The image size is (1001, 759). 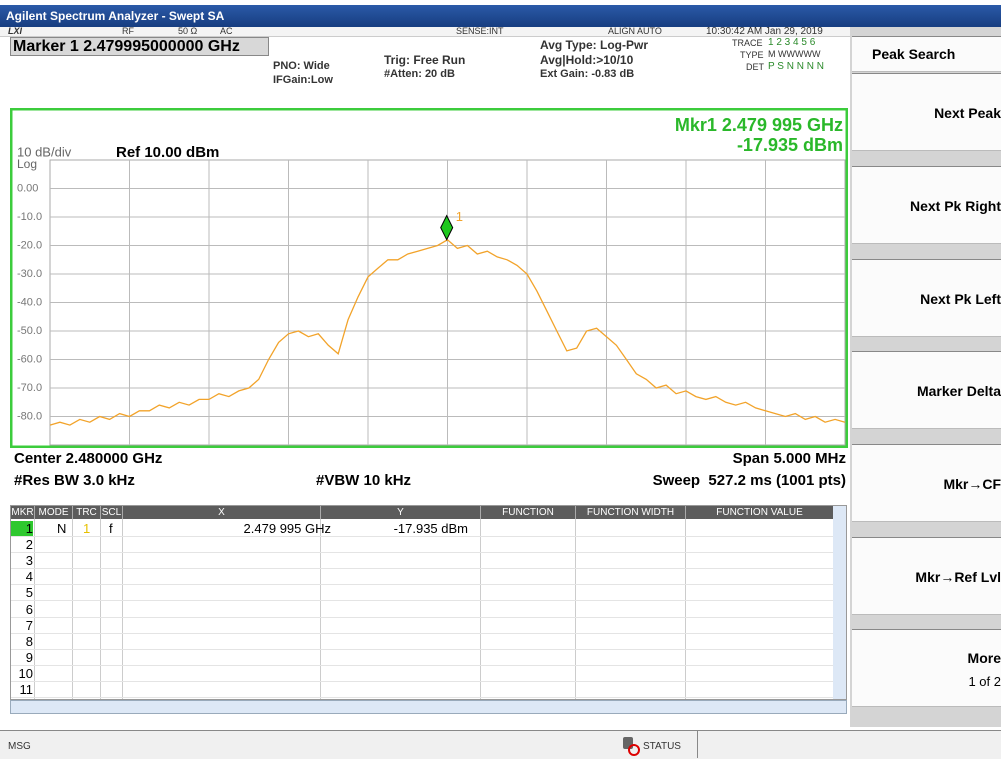 What do you see at coordinates (635, 31) in the screenshot?
I see `align: ALIGN AUTO` at bounding box center [635, 31].